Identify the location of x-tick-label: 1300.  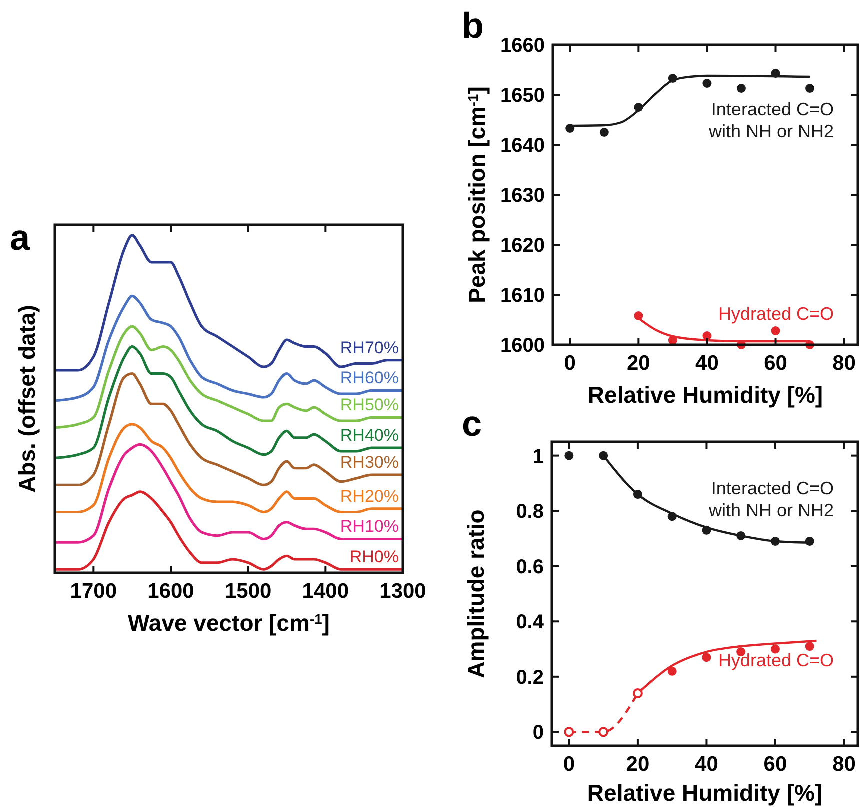
(403, 591).